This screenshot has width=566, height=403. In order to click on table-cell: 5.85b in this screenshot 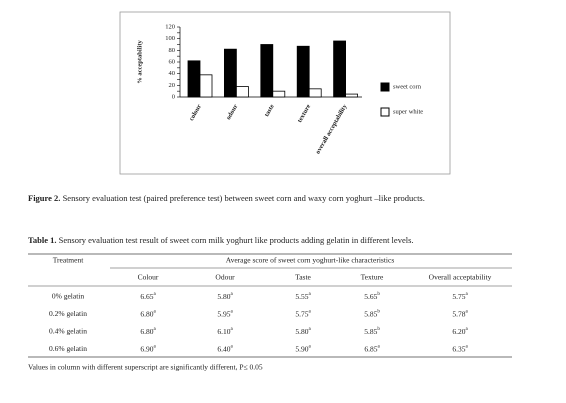, I will do `click(372, 313)`.